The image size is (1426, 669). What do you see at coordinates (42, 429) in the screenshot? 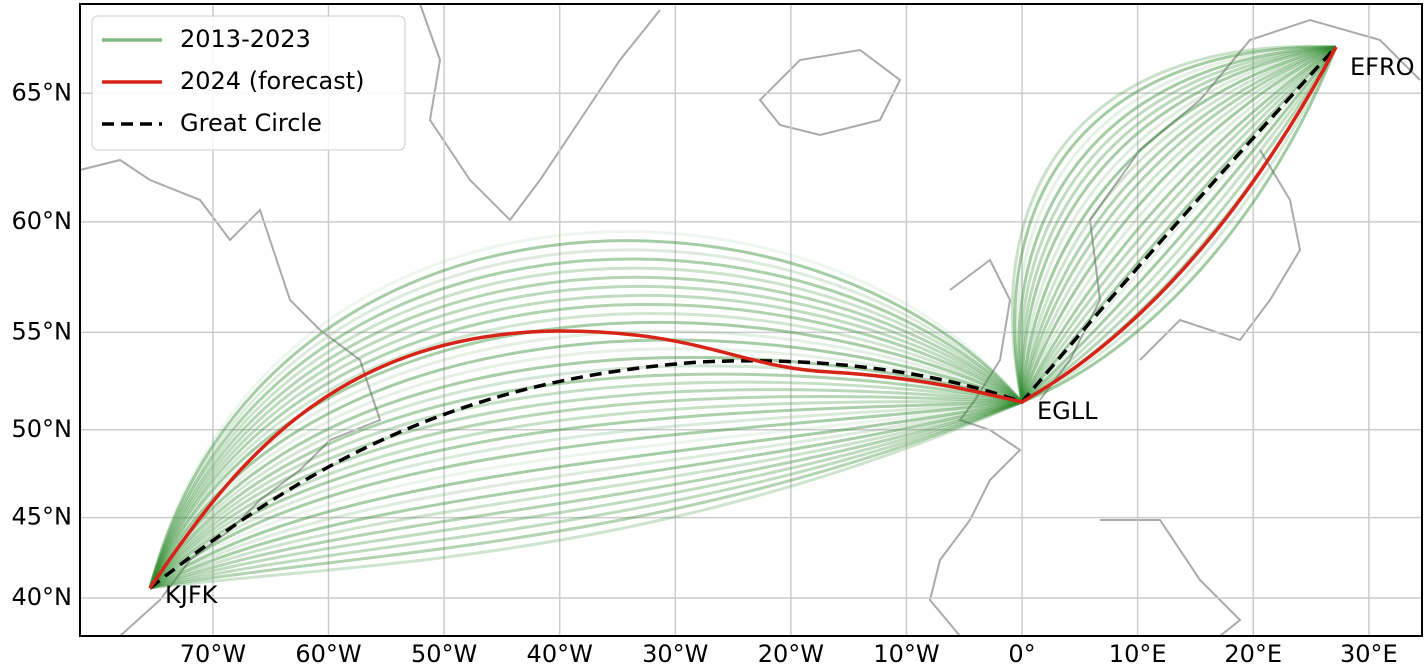
I see `y-tick-label: 50°N` at bounding box center [42, 429].